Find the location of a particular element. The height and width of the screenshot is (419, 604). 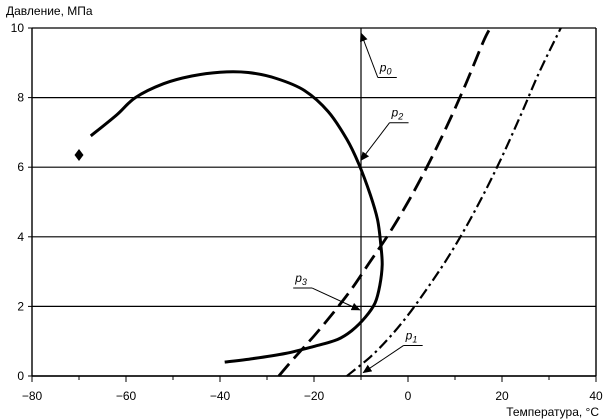

annotation-label-p1: p1 is located at coordinates (411, 336).